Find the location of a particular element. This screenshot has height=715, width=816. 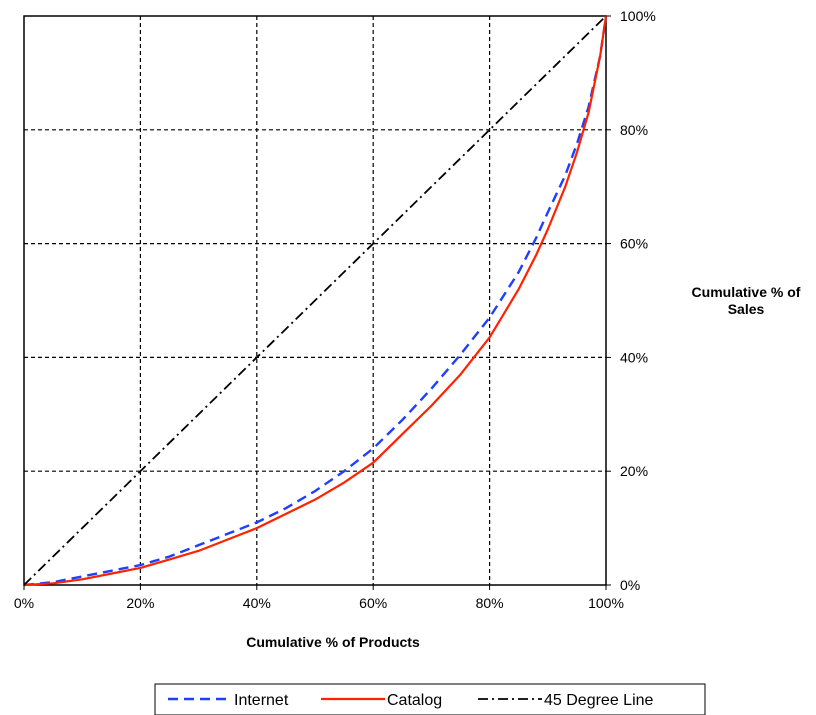

x-tick-label: 0% is located at coordinates (24, 603).